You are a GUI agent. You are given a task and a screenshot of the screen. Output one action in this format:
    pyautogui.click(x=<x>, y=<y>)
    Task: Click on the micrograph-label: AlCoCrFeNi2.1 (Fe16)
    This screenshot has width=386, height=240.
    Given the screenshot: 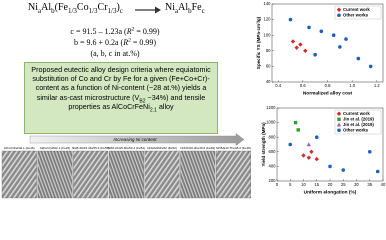 What is the action you would take?
    pyautogui.click(x=19, y=148)
    